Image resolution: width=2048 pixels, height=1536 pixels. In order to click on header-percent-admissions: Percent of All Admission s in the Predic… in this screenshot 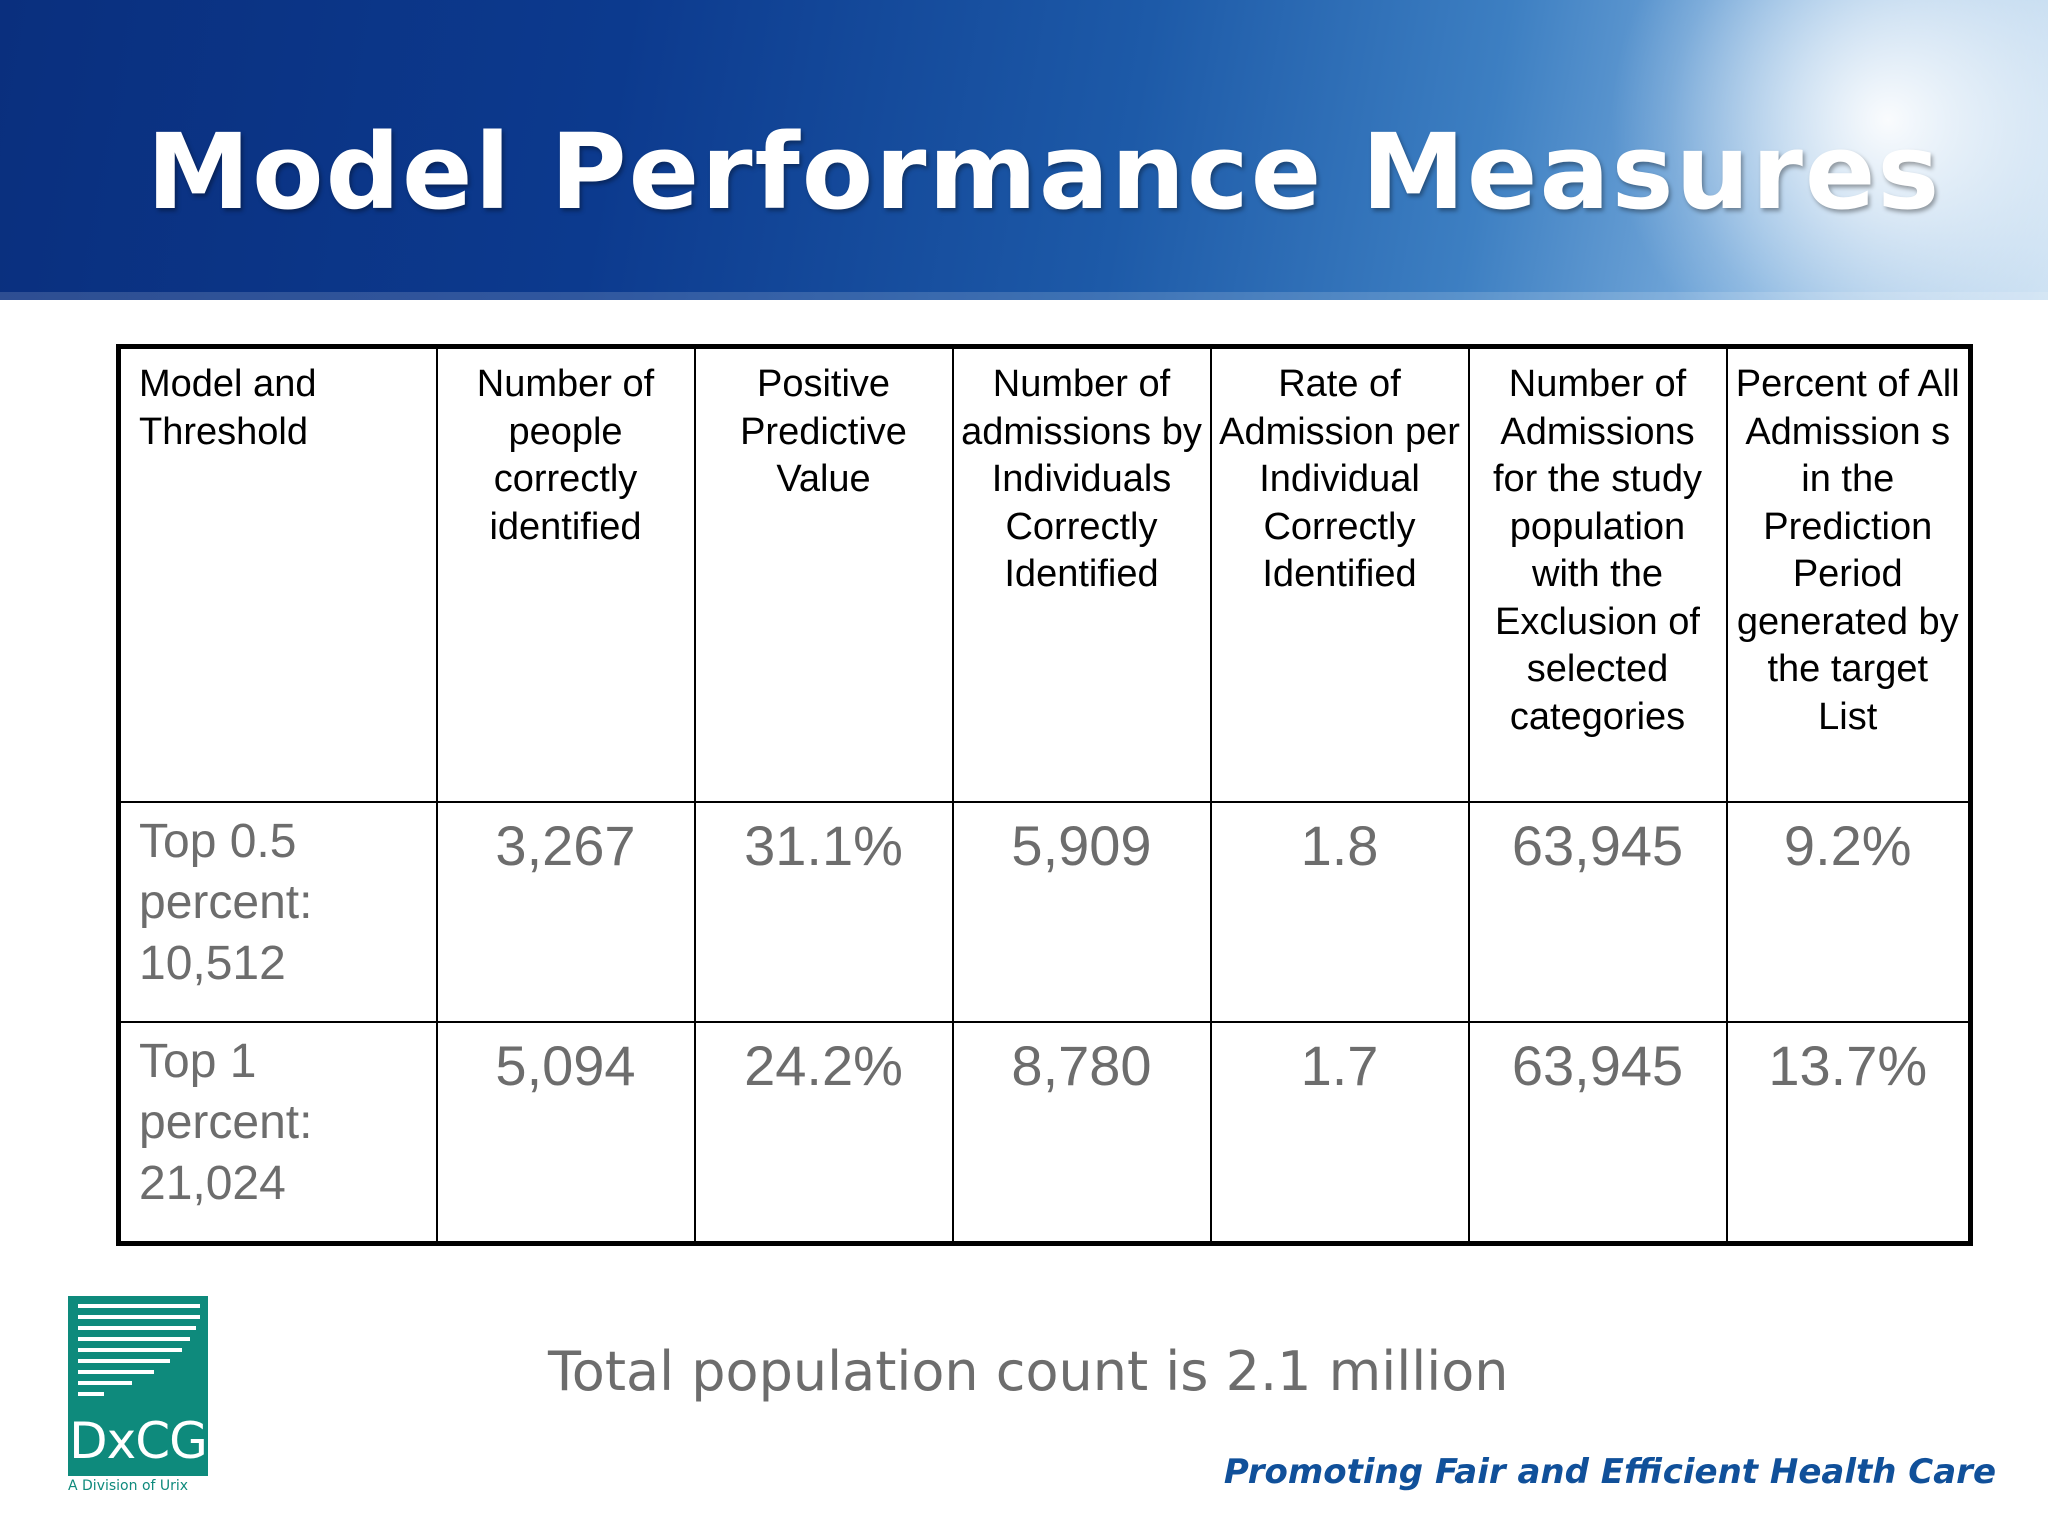, I will do `click(1848, 574)`.